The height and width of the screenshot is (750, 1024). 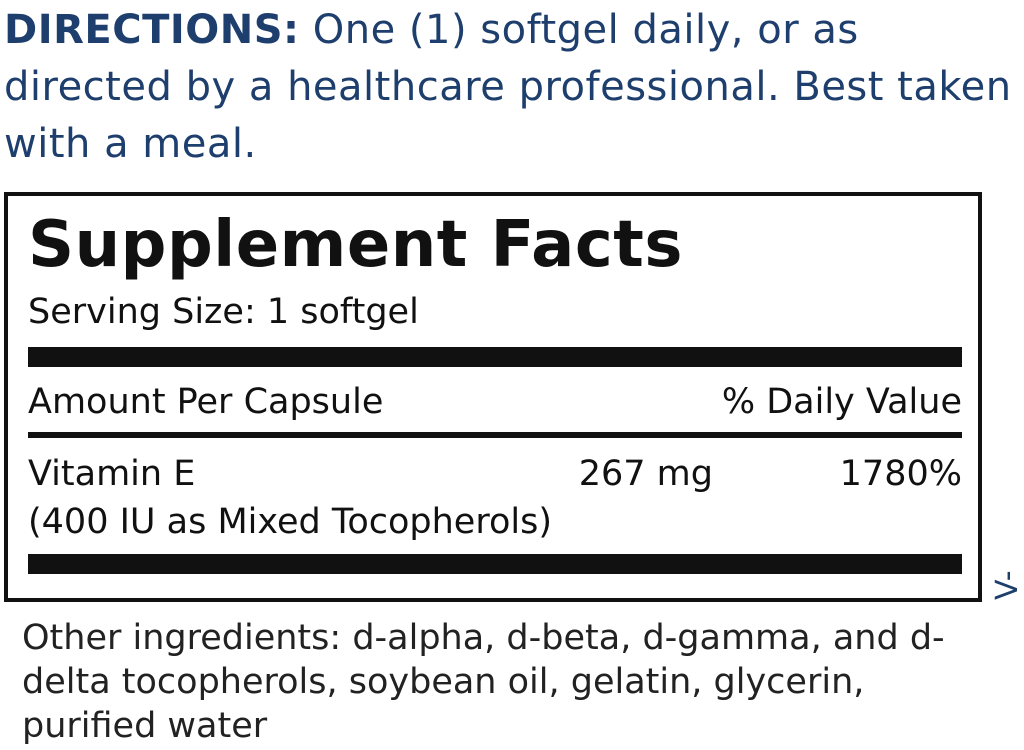 What do you see at coordinates (1007, 585) in the screenshot?
I see `product-code: V-14` at bounding box center [1007, 585].